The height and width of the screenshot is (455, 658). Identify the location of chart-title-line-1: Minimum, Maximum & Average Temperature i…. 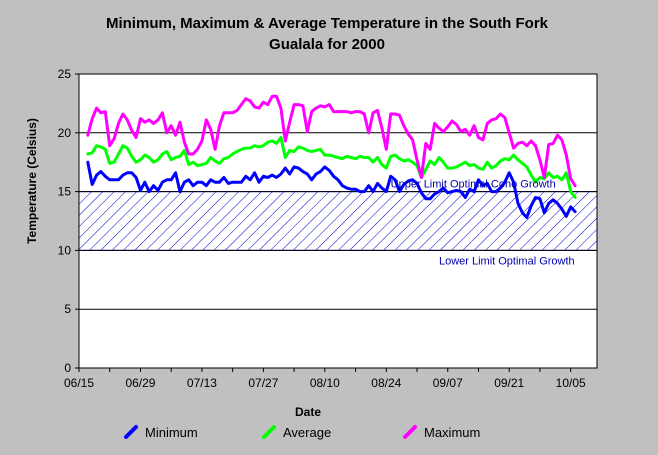
(327, 23).